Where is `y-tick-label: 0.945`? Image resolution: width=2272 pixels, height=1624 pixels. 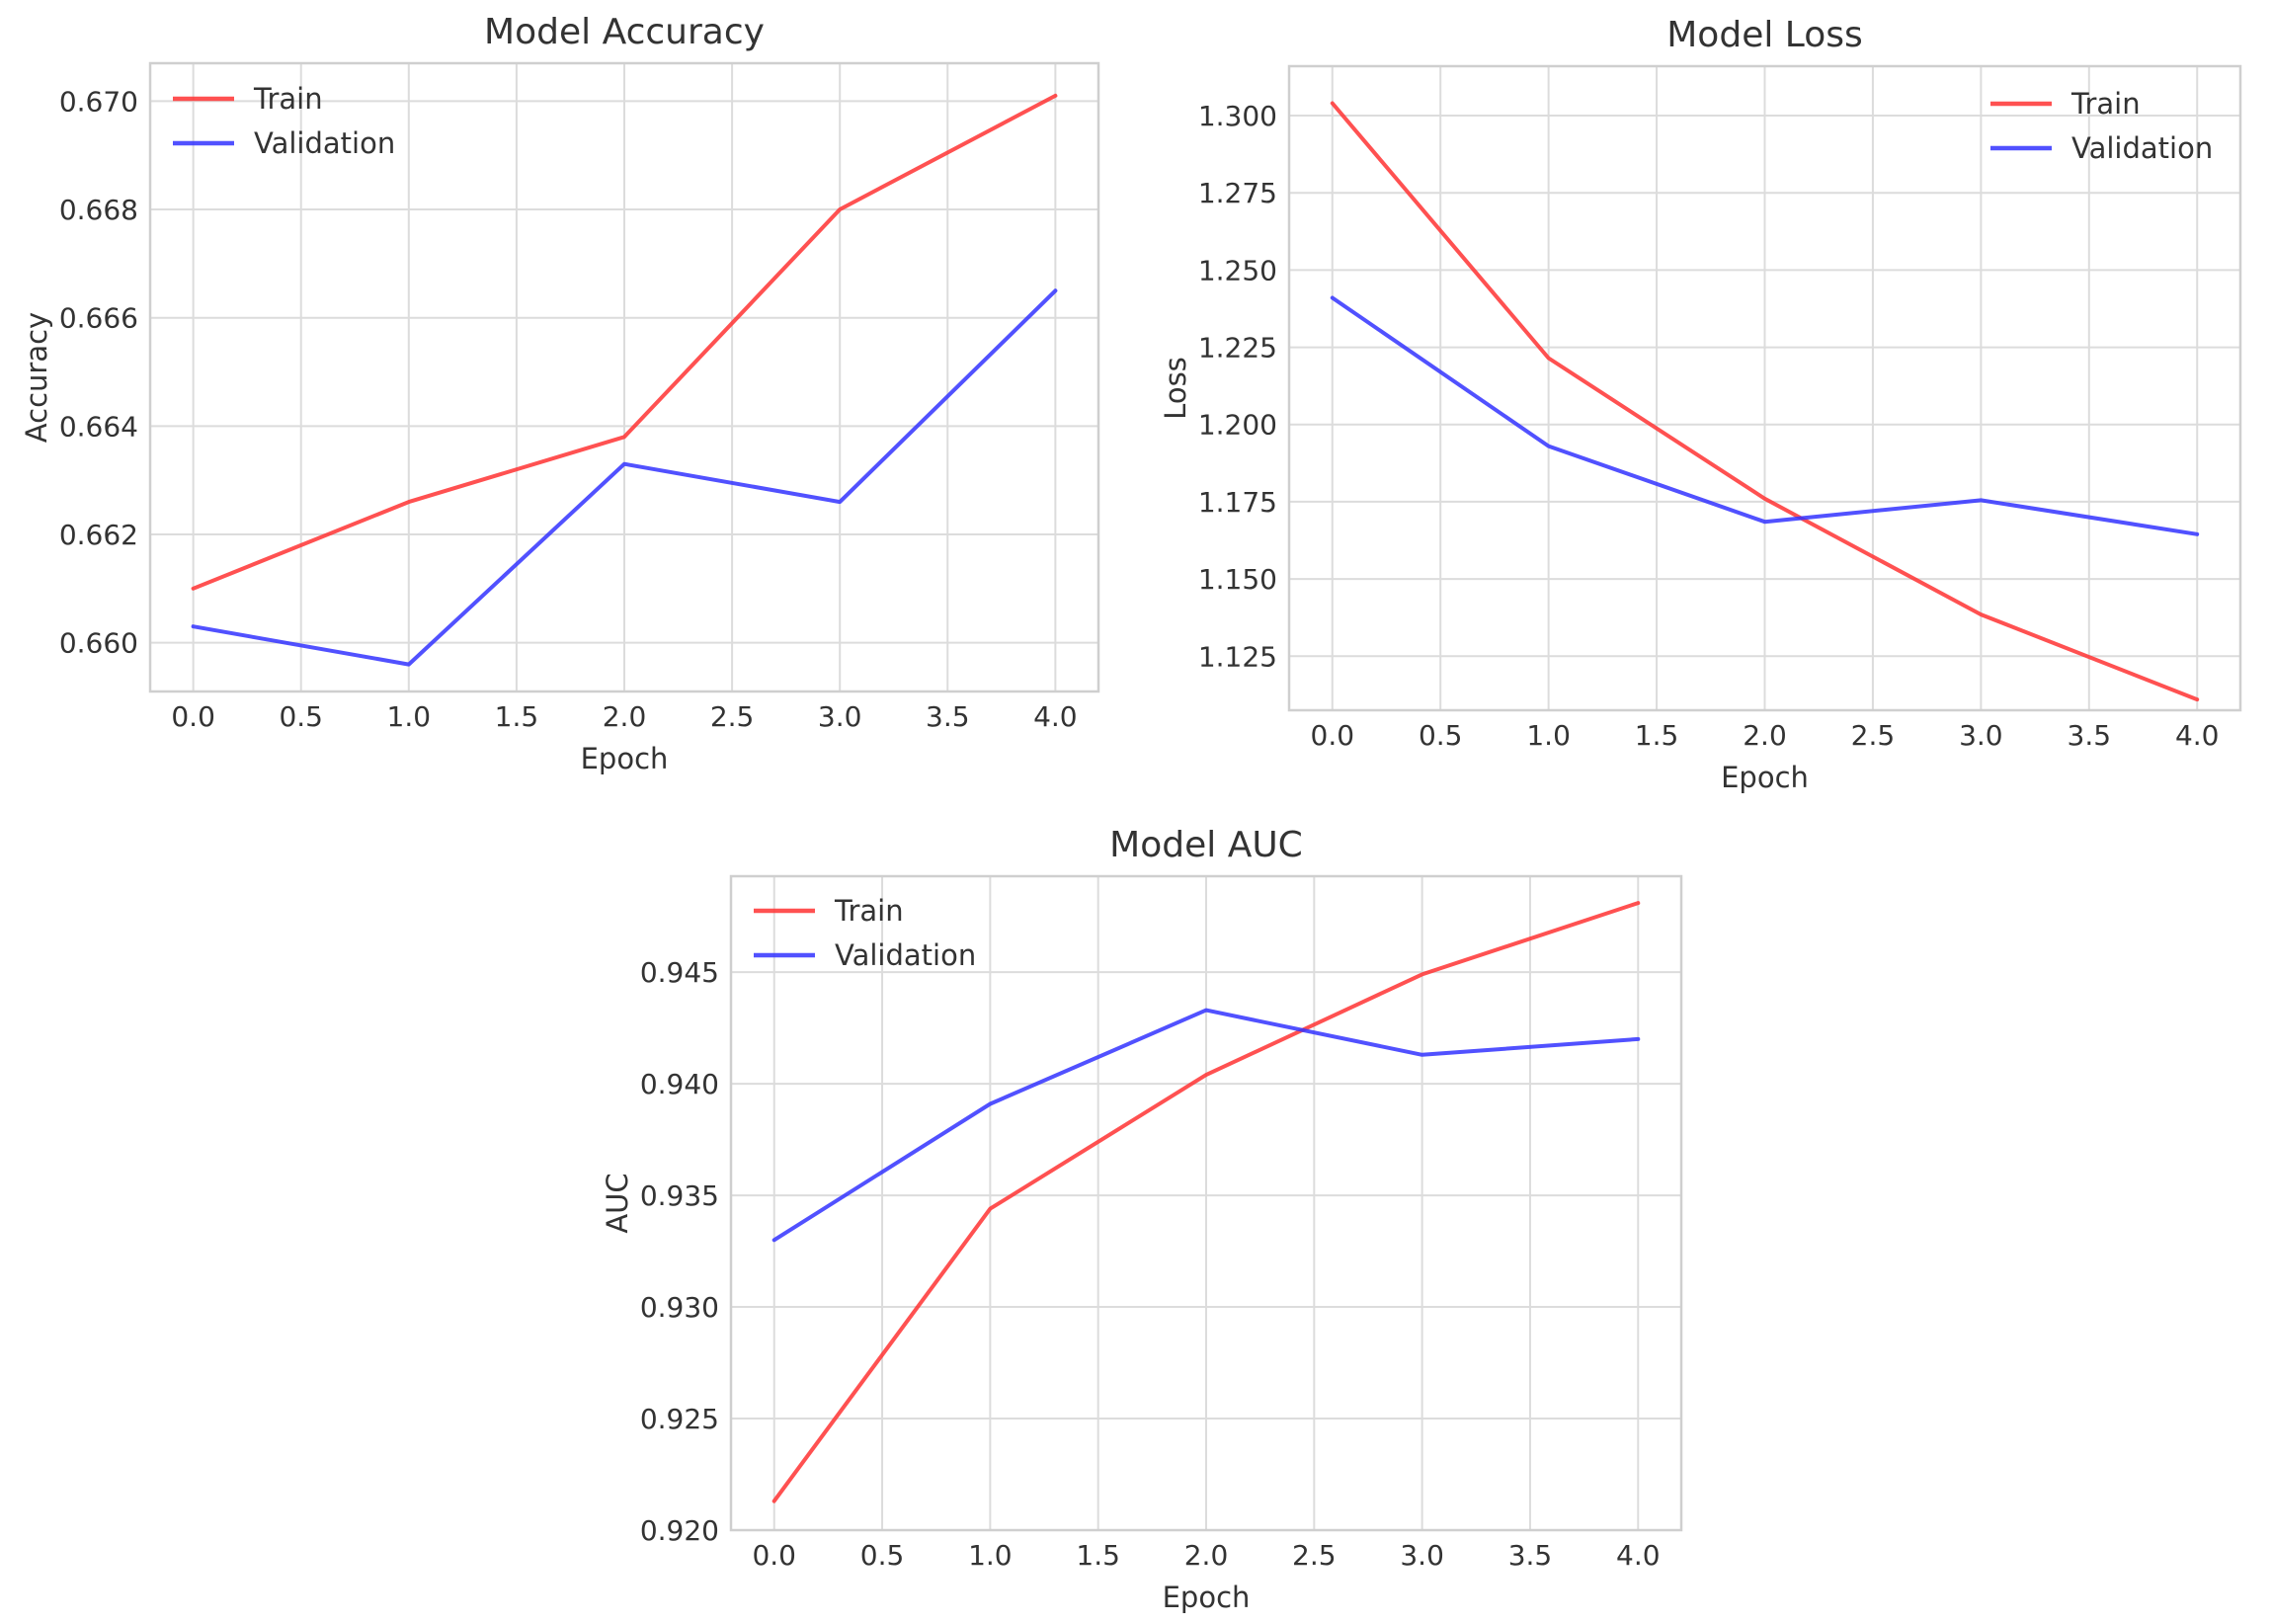 y-tick-label: 0.945 is located at coordinates (679, 972).